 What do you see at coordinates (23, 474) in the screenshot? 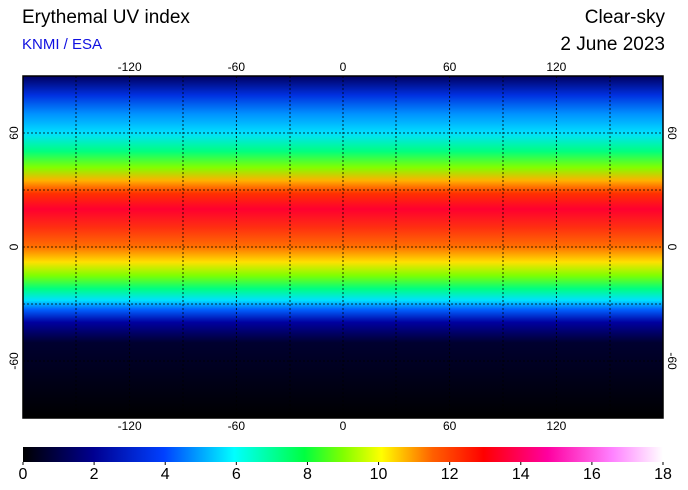
I see `colorbar-tick-label: 0` at bounding box center [23, 474].